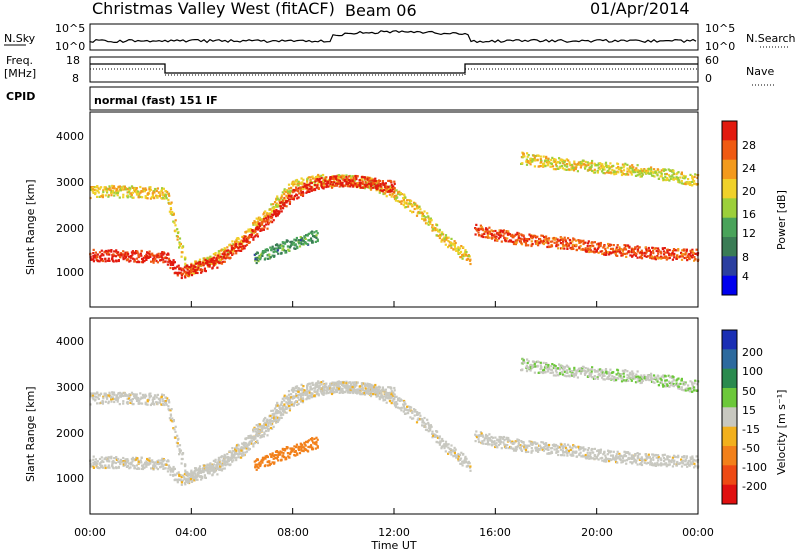 The width and height of the screenshot is (800, 558). What do you see at coordinates (749, 233) in the screenshot?
I see `power-cbar-tick: 12` at bounding box center [749, 233].